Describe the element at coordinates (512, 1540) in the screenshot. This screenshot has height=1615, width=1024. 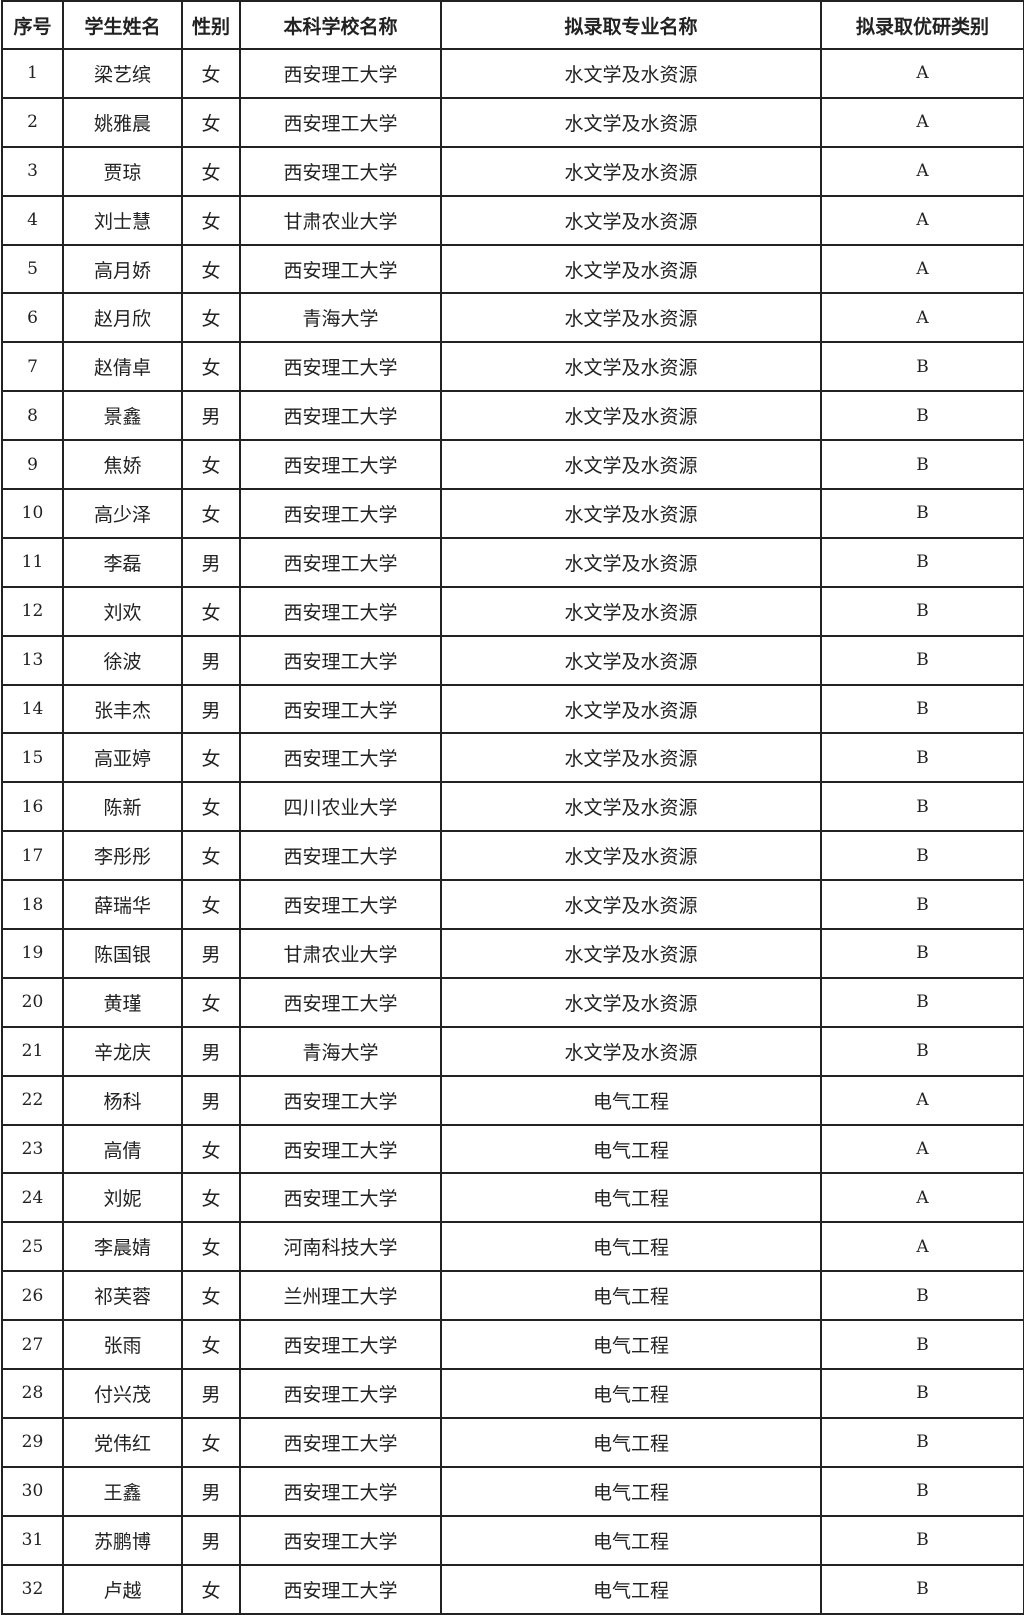
I see `table-row: 31 苏鹏博男西安理工大学 电气工程 B` at that location.